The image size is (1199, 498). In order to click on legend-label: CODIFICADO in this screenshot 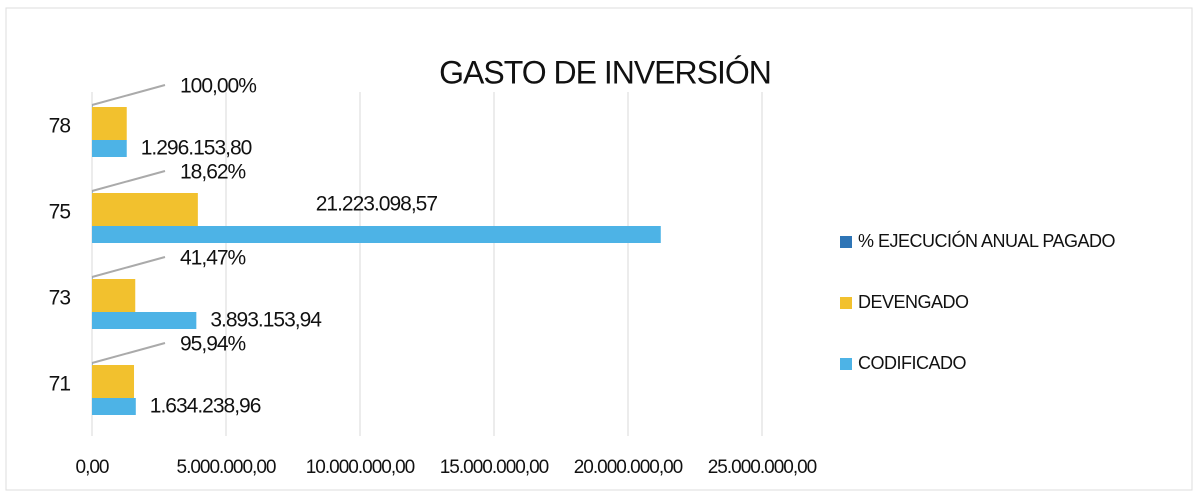, I will do `click(912, 363)`.